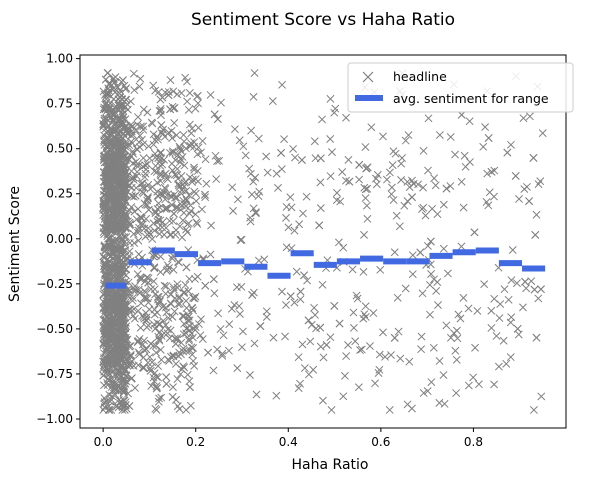 The width and height of the screenshot is (592, 481). Describe the element at coordinates (58, 239) in the screenshot. I see `y-axis: −1.00 −0.75 −0.50 −0.25 0.00 0.25 0.50 0.75 1.00` at that location.